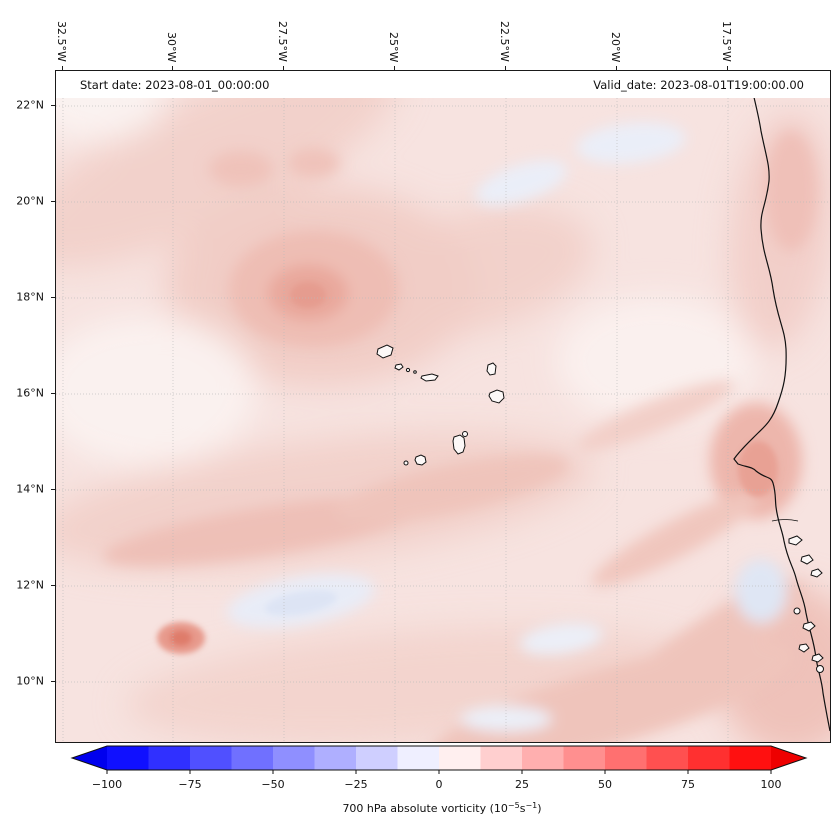  I want to click on lon-tick-label: 30°W, so click(171, 46).